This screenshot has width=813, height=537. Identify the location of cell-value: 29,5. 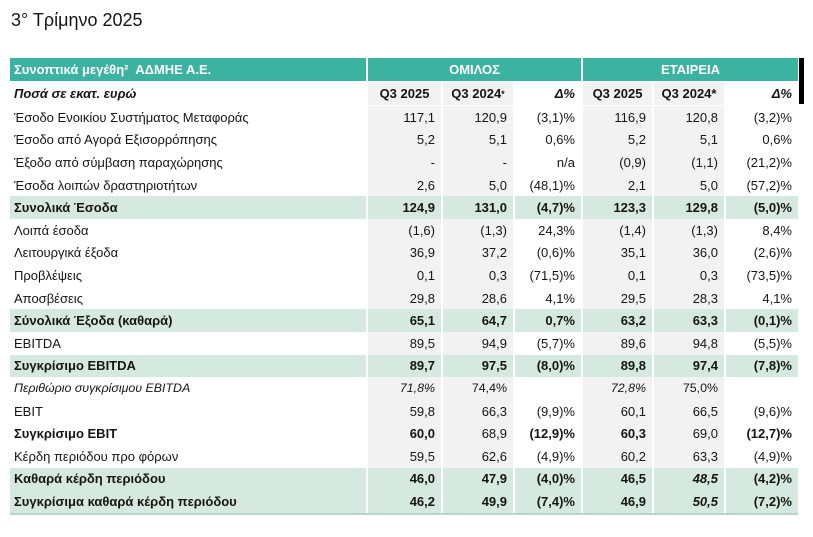
(617, 298).